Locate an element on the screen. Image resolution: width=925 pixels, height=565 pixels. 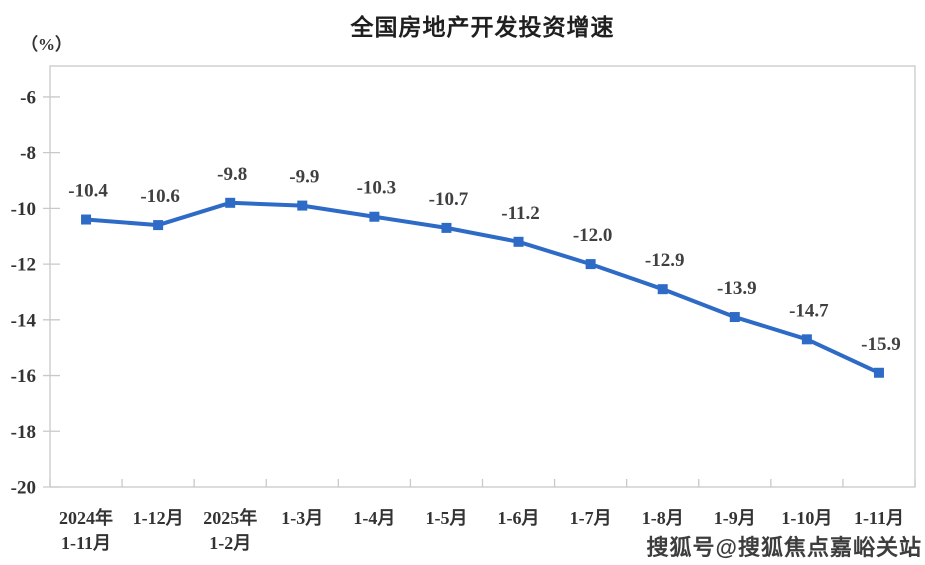
x-axis-tick-label: 2025年 1-2月 is located at coordinates (230, 530).